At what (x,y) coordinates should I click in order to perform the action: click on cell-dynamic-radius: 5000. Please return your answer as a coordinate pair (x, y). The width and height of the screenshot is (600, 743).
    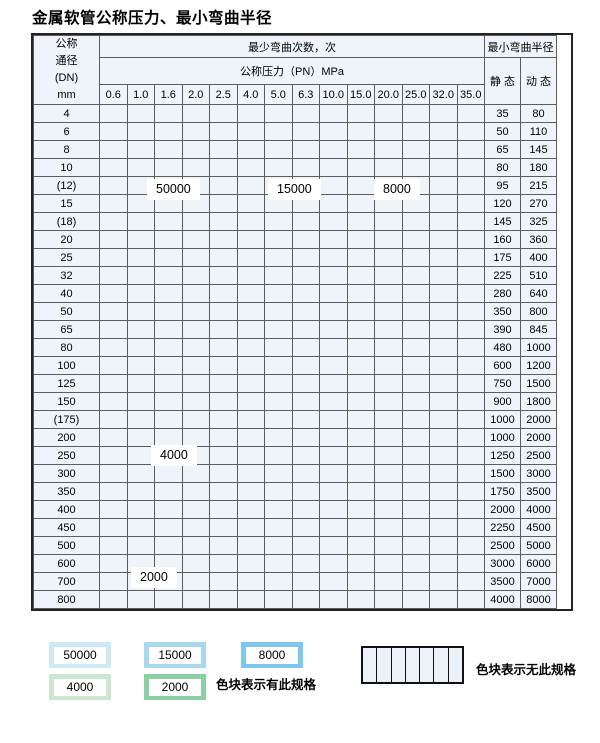
    Looking at the image, I should click on (538, 545).